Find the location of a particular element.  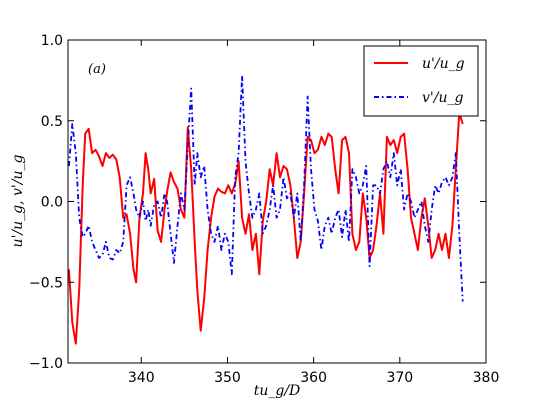

x-tick-label: 350 is located at coordinates (227, 378).